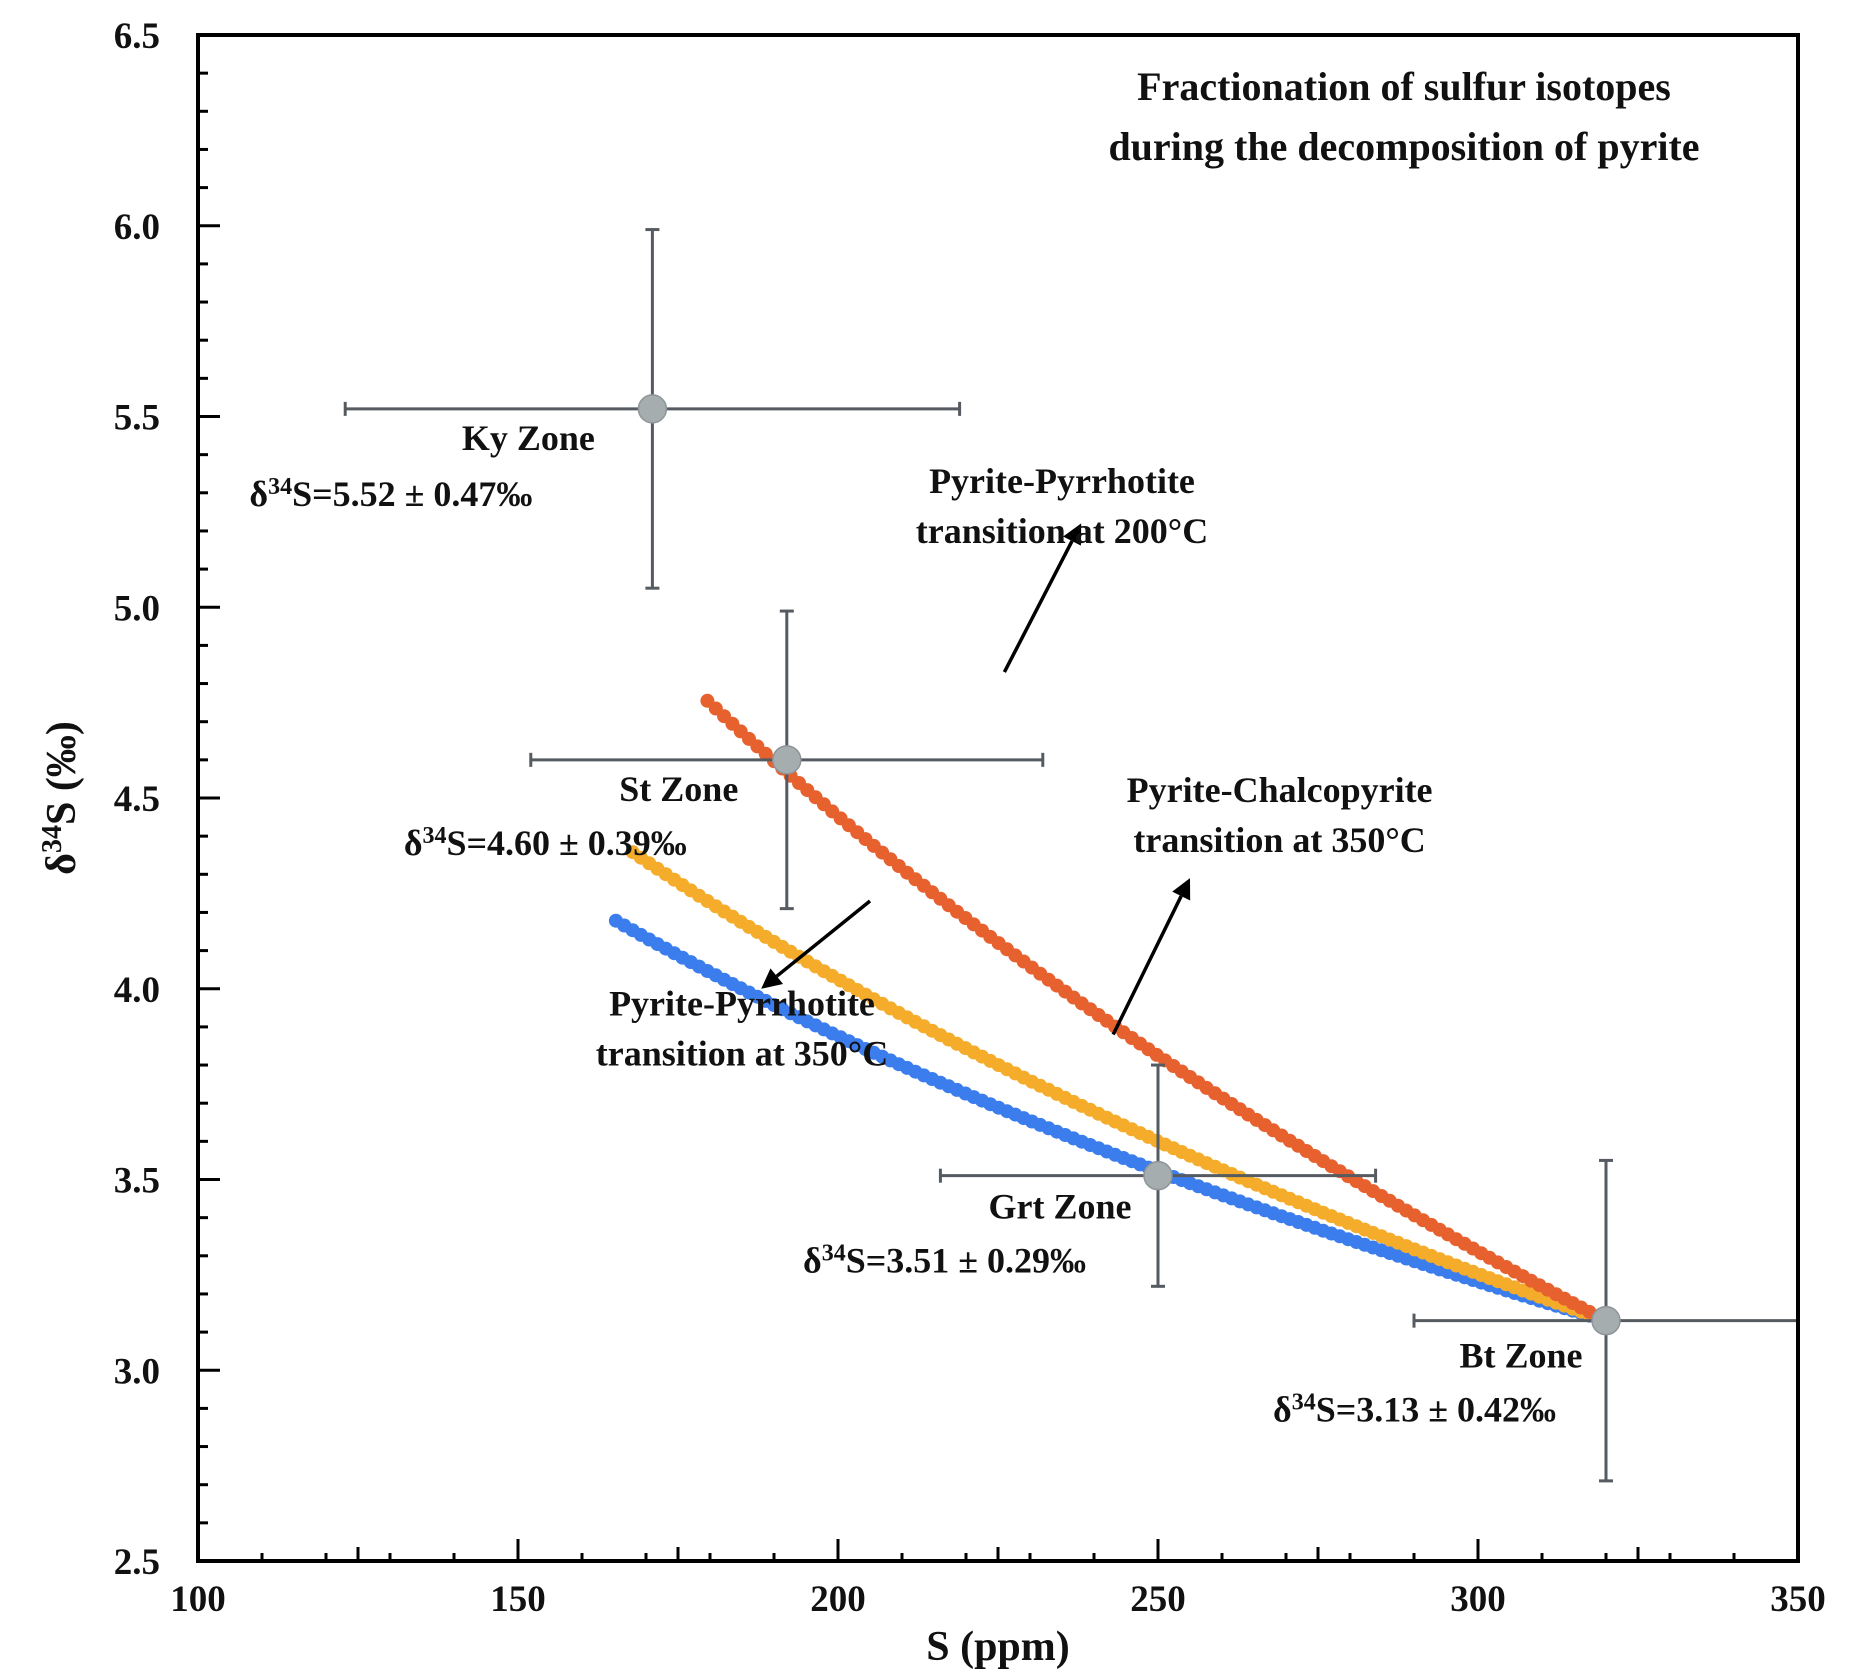  I want to click on annotation-text: Pyrite-Chalcopyrite, so click(1280, 790).